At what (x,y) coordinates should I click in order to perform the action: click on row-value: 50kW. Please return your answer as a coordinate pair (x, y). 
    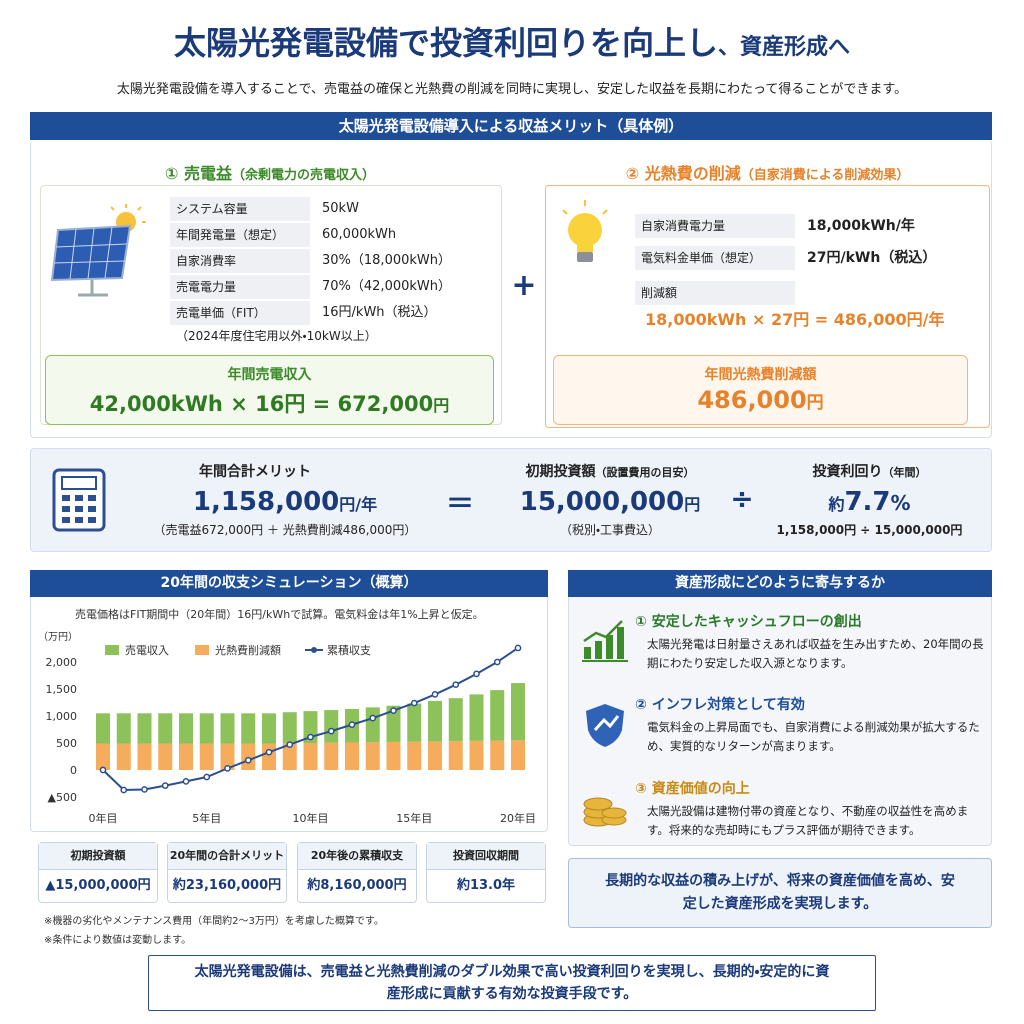
    Looking at the image, I should click on (340, 208).